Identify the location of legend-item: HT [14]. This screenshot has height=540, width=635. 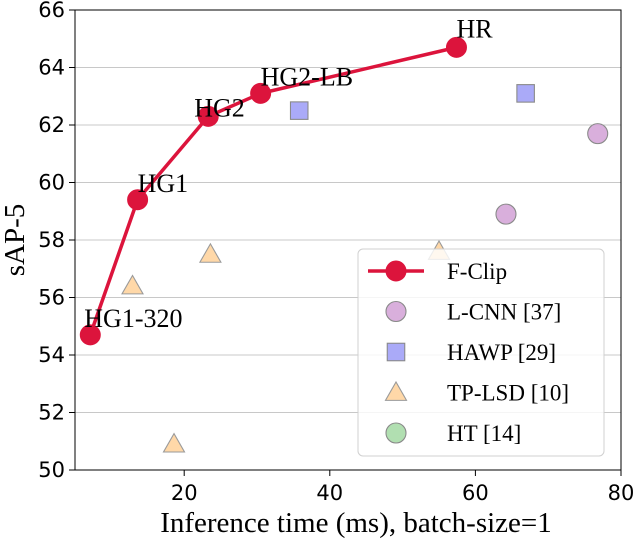
(453, 433).